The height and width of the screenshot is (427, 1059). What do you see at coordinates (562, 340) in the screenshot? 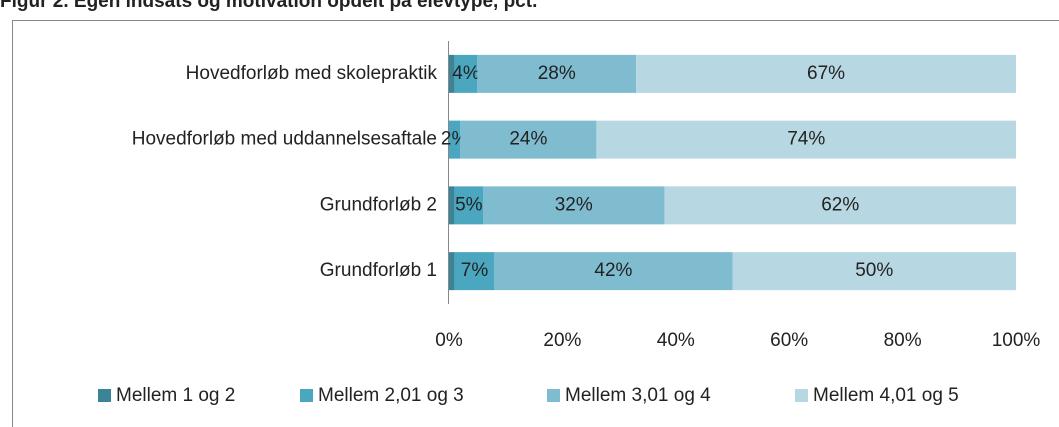
I see `x-tick-label: 20%` at bounding box center [562, 340].